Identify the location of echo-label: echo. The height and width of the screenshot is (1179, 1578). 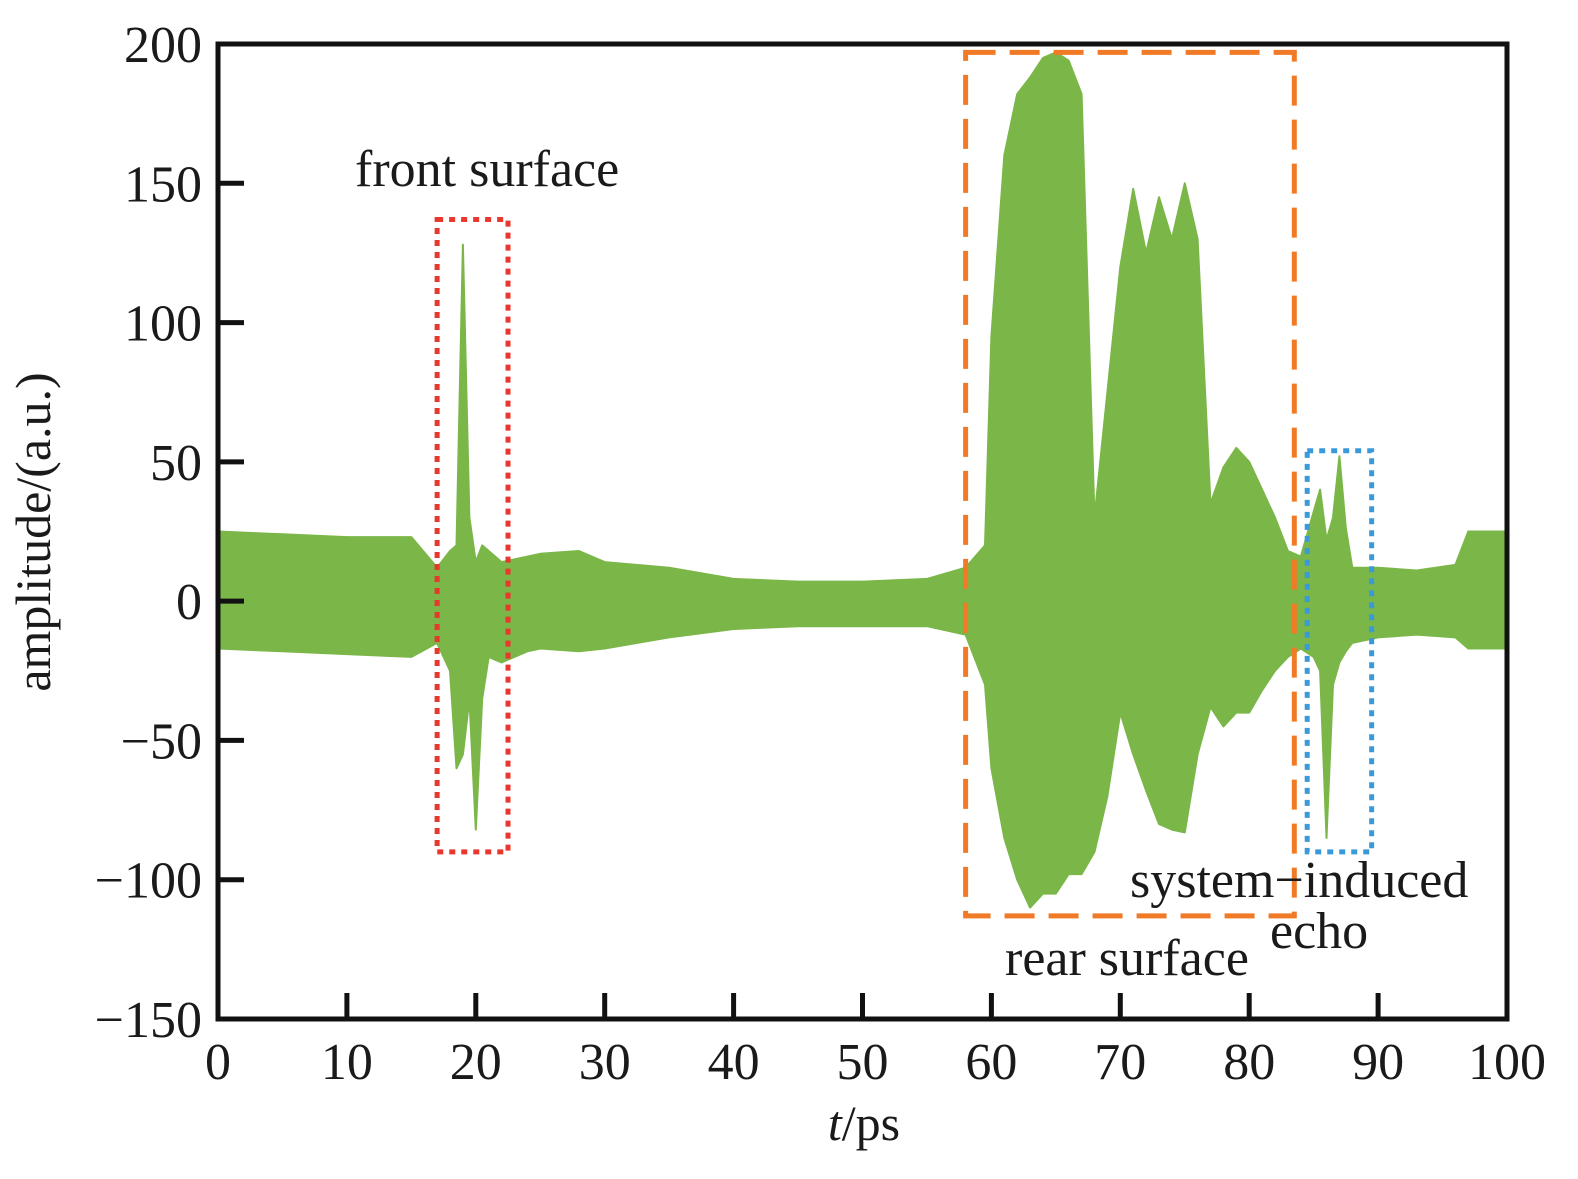
(1319, 931).